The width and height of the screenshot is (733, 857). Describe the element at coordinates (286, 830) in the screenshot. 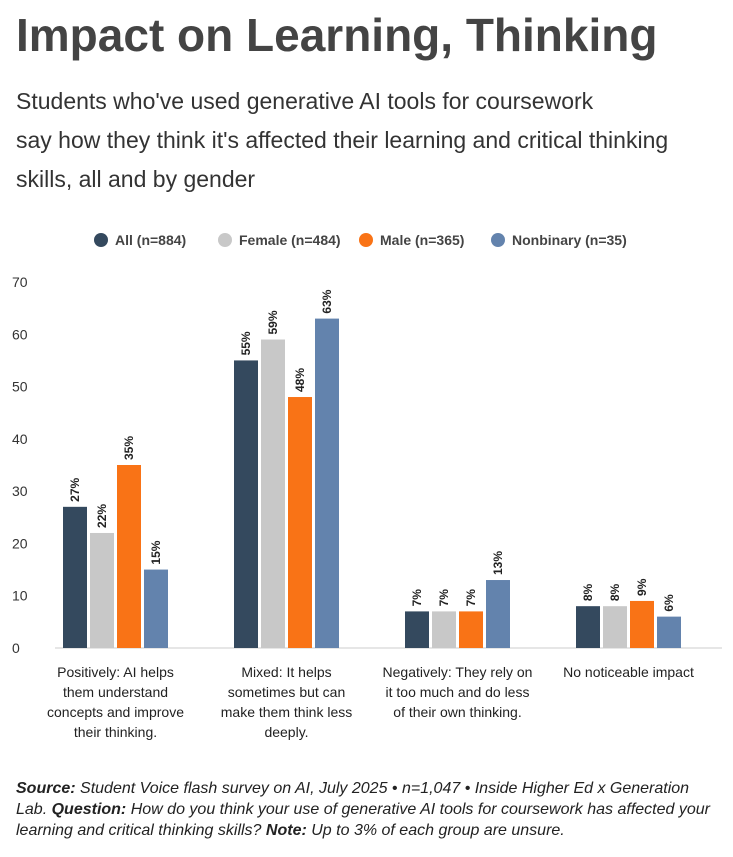

I see `note-label: Note:` at that location.